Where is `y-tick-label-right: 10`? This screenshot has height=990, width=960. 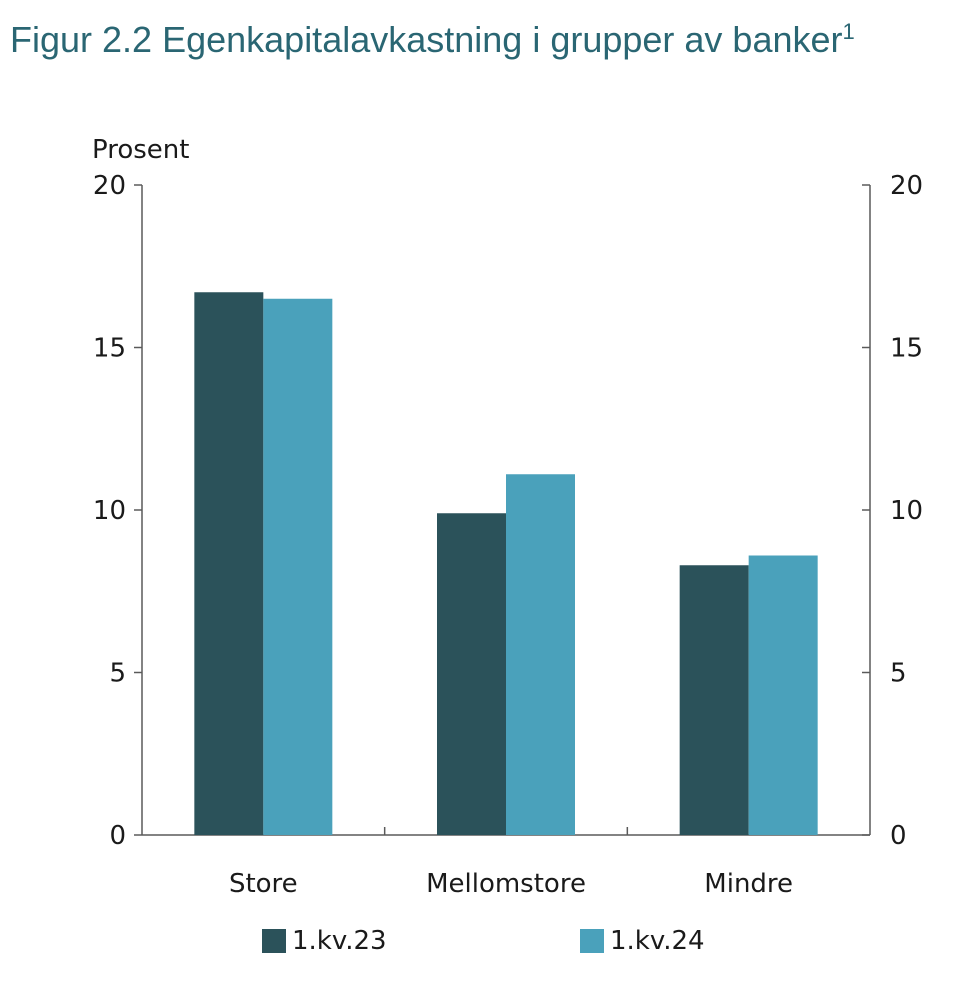
y-tick-label-right: 10 is located at coordinates (906, 511).